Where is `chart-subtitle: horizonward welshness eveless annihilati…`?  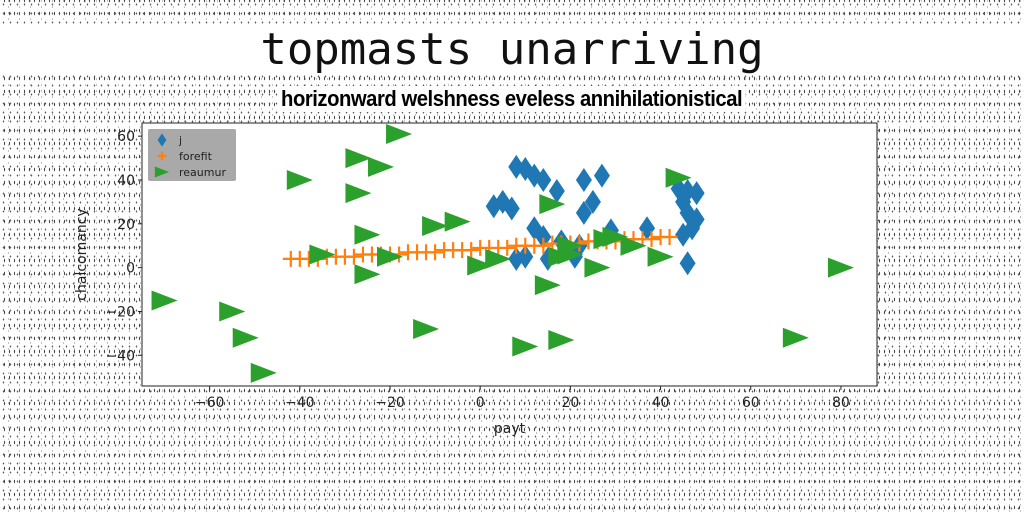 chart-subtitle: horizonward welshness eveless annihilati… is located at coordinates (512, 99).